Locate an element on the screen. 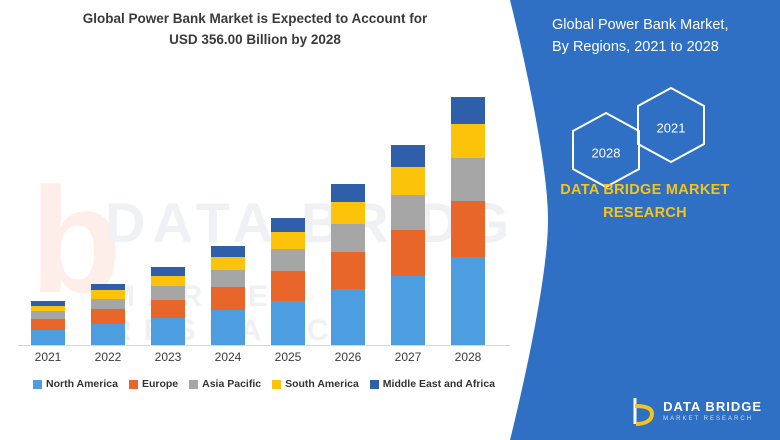  x-axis-line is located at coordinates (264, 345).